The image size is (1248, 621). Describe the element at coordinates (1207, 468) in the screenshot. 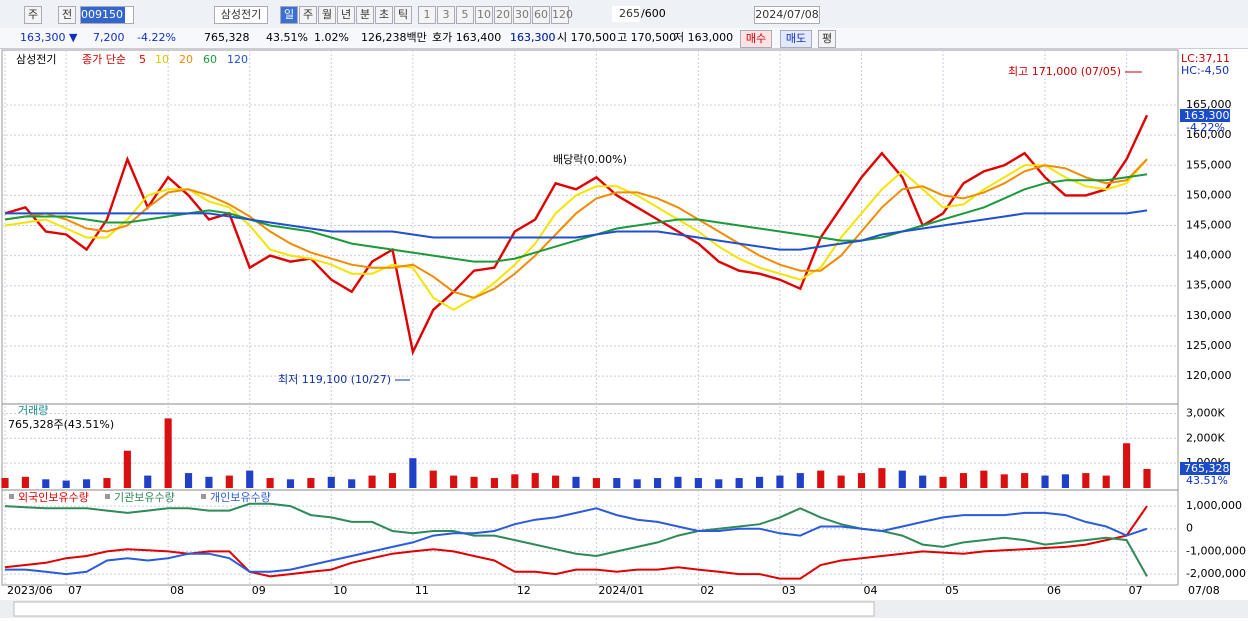

I see `last-volume: 765,328` at that location.